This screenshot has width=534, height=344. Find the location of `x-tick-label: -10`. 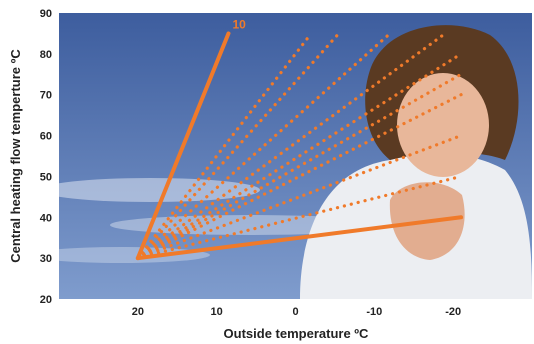

x-tick-label: -10 is located at coordinates (374, 312).